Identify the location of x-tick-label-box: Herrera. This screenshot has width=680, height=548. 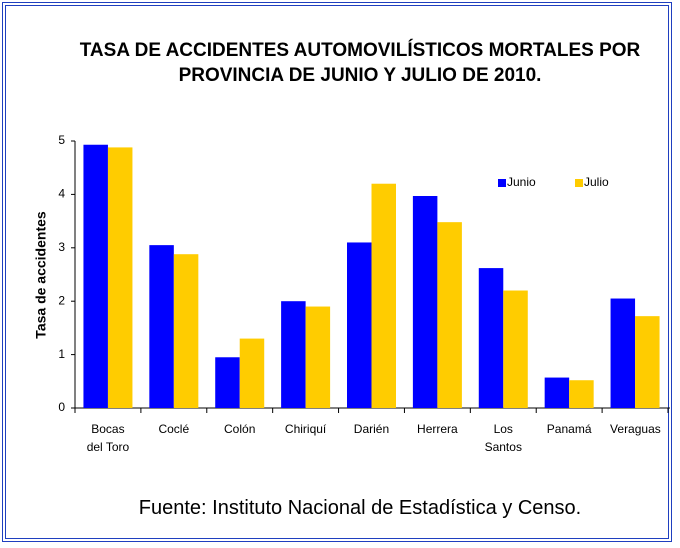
(437, 429).